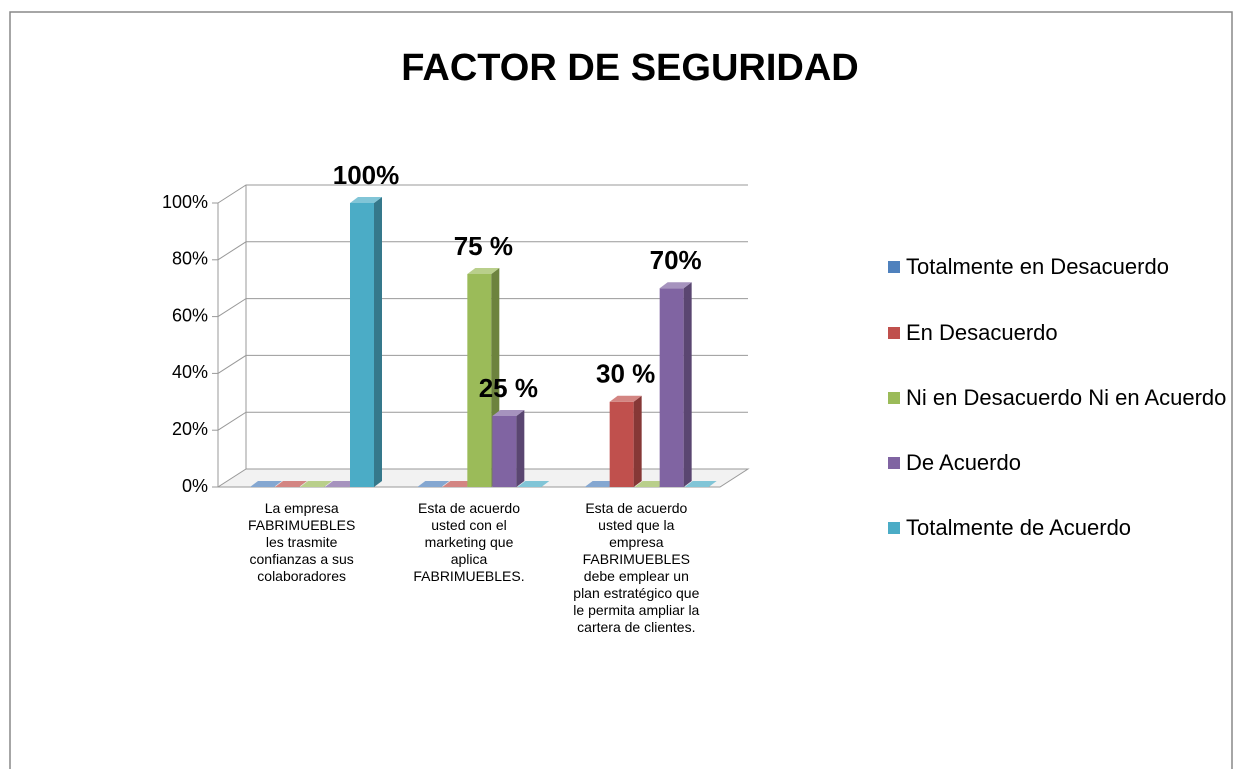  What do you see at coordinates (190, 259) in the screenshot?
I see `y-tick-label: 80%` at bounding box center [190, 259].